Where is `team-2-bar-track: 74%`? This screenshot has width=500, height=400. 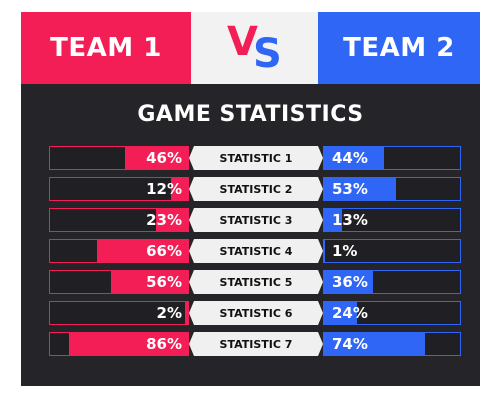
team-2-bar-track: 74% is located at coordinates (392, 344).